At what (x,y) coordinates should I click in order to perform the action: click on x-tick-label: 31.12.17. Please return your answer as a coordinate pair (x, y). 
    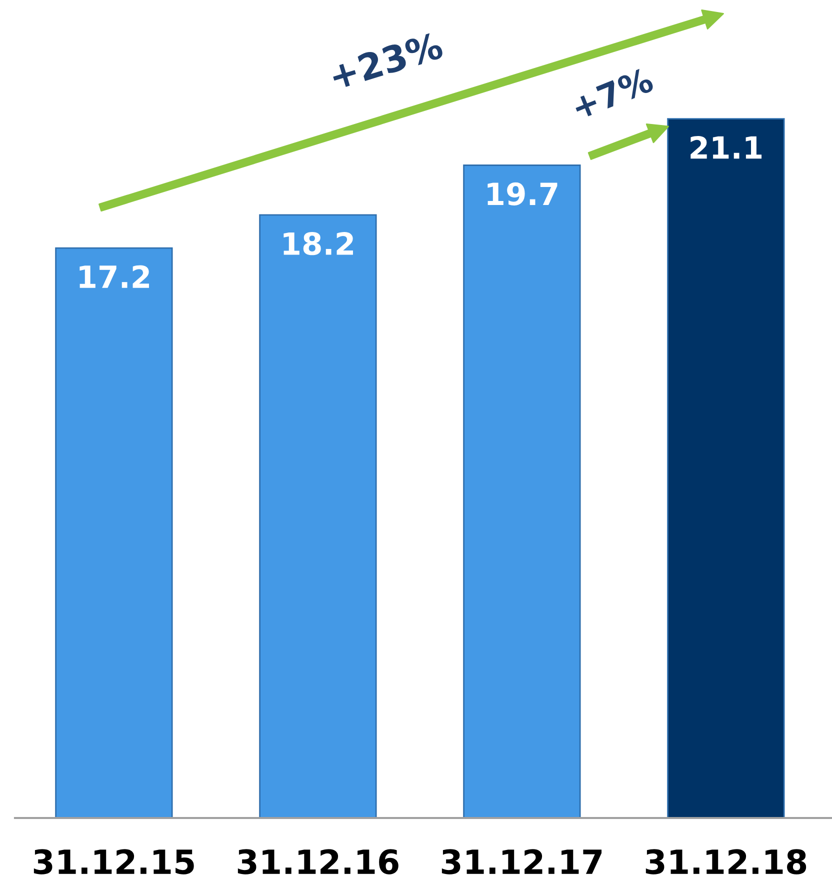
    Looking at the image, I should click on (522, 861).